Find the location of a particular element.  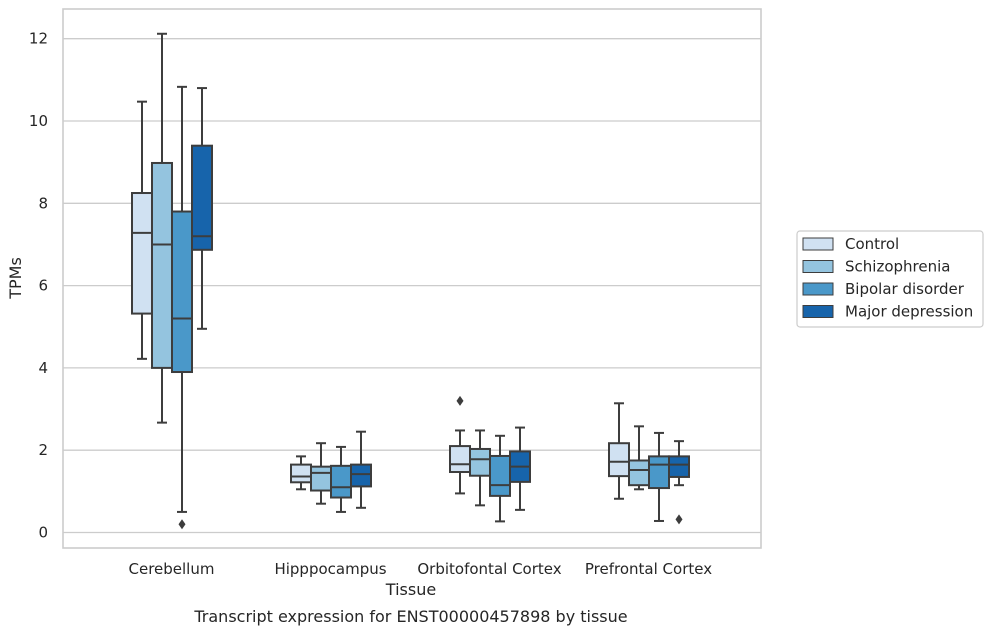

box-cerebellum-major-depression is located at coordinates (202, 208).